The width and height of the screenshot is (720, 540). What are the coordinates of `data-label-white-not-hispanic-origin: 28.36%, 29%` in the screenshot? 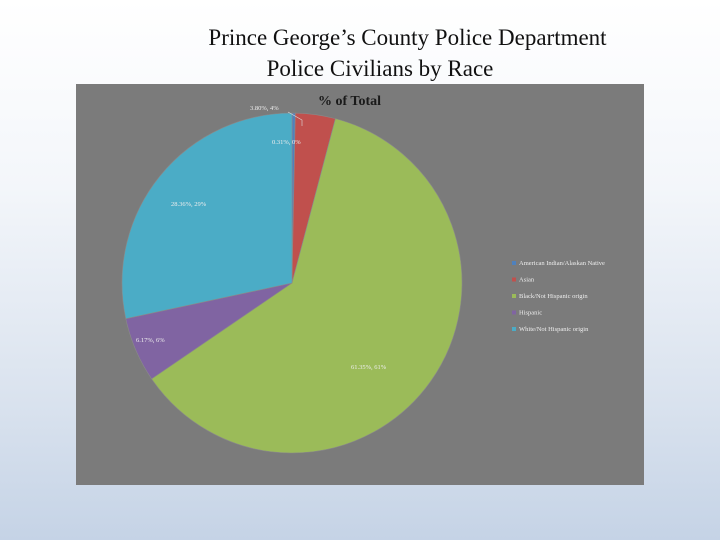 It's located at (189, 204).